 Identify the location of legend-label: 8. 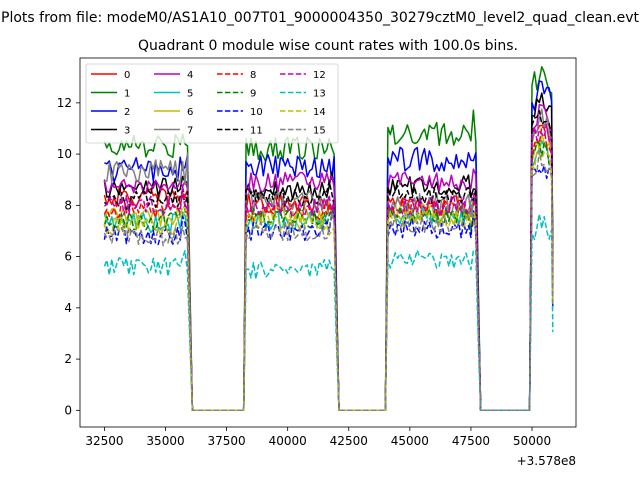
(253, 75).